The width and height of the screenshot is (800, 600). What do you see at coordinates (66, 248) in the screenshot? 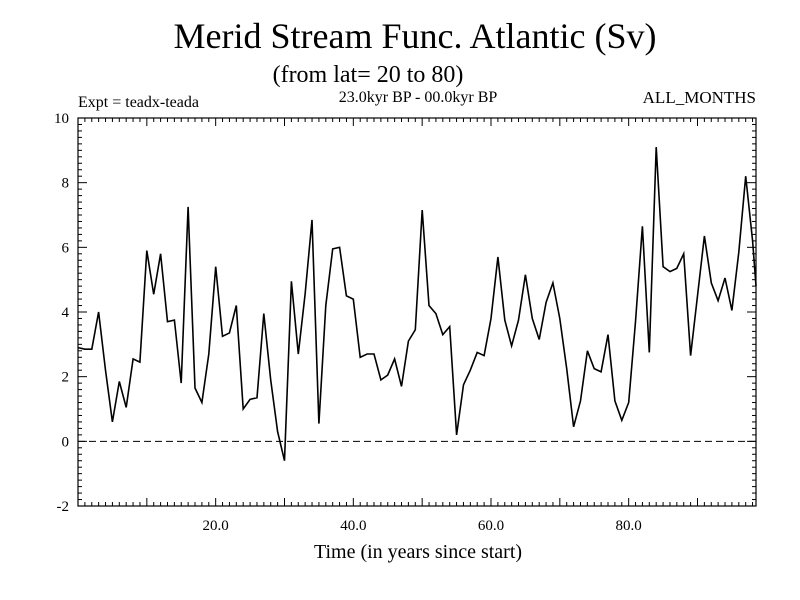
I see `y-tick-label: 6` at bounding box center [66, 248].